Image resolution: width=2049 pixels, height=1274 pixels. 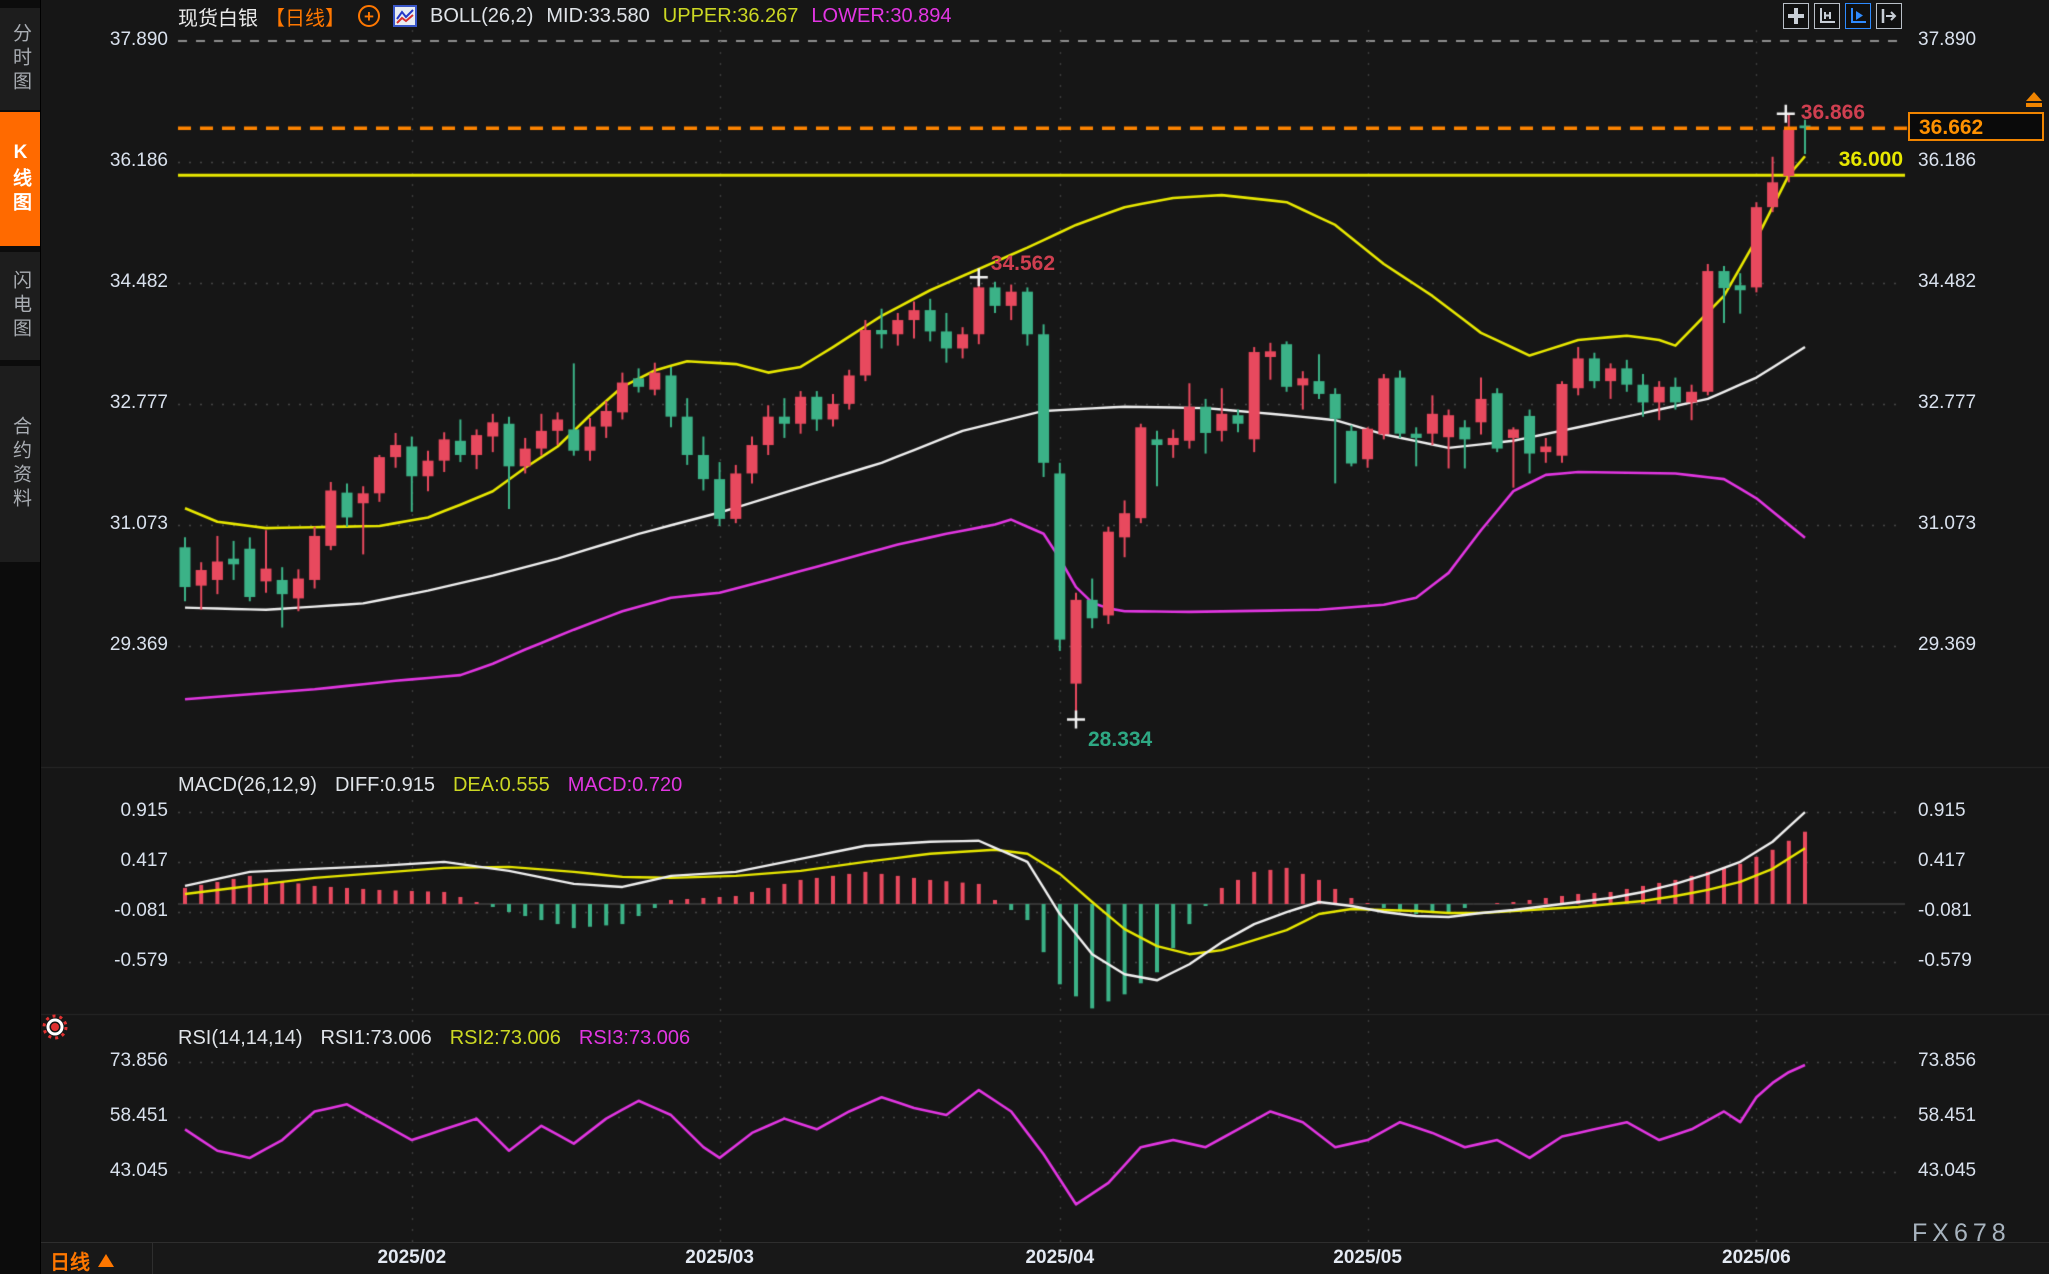 I want to click on move-icon, so click(x=1796, y=16).